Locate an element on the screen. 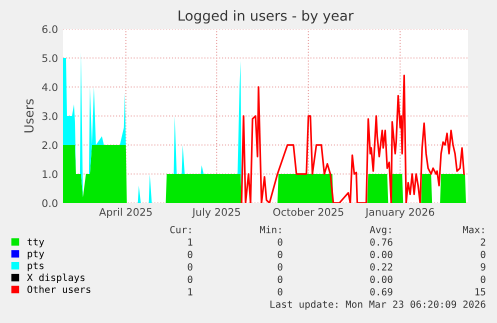 Image resolution: width=497 pixels, height=323 pixels. y-tick-label: 2.0 is located at coordinates (50, 145).